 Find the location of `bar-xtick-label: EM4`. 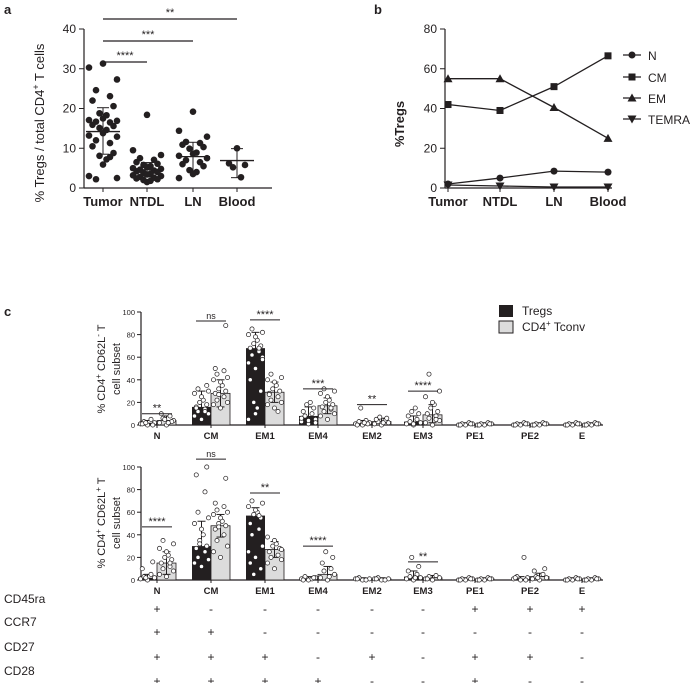

bar-xtick-label: EM4 is located at coordinates (318, 436).